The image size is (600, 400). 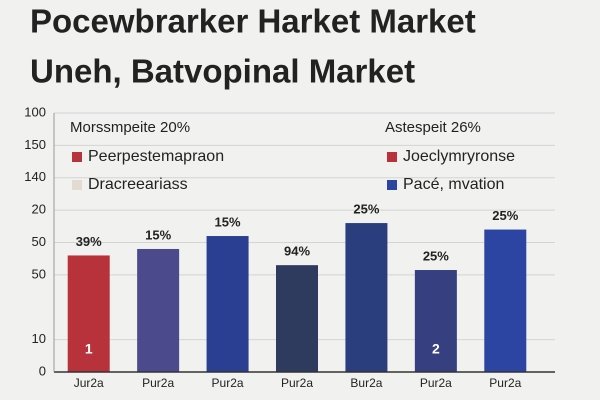 What do you see at coordinates (366, 383) in the screenshot?
I see `x-tick-label: Bur2a` at bounding box center [366, 383].